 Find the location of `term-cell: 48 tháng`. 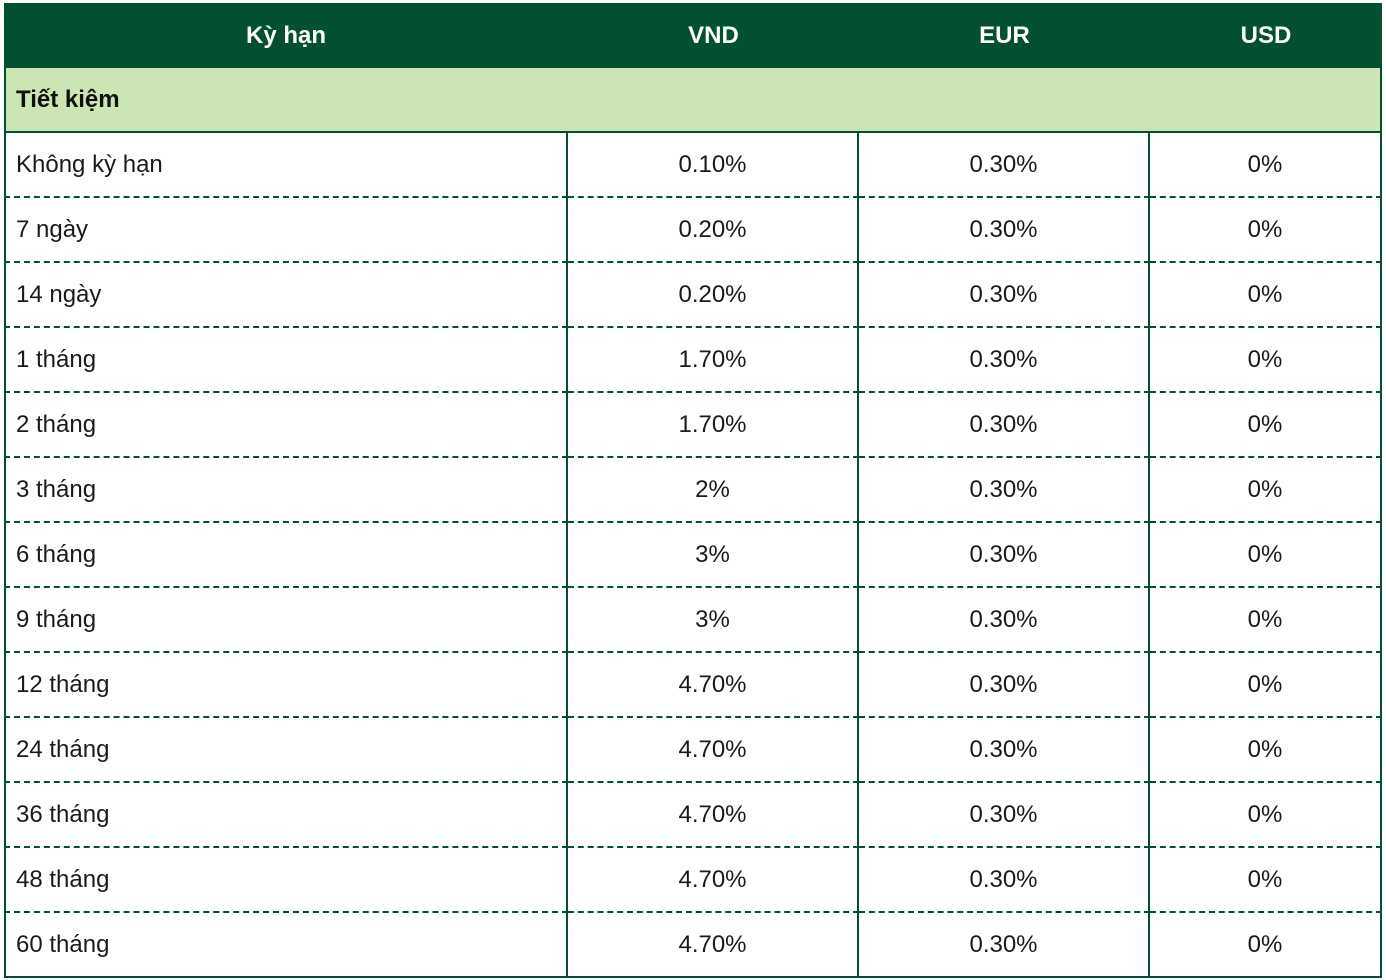

term-cell: 48 tháng is located at coordinates (286, 880).